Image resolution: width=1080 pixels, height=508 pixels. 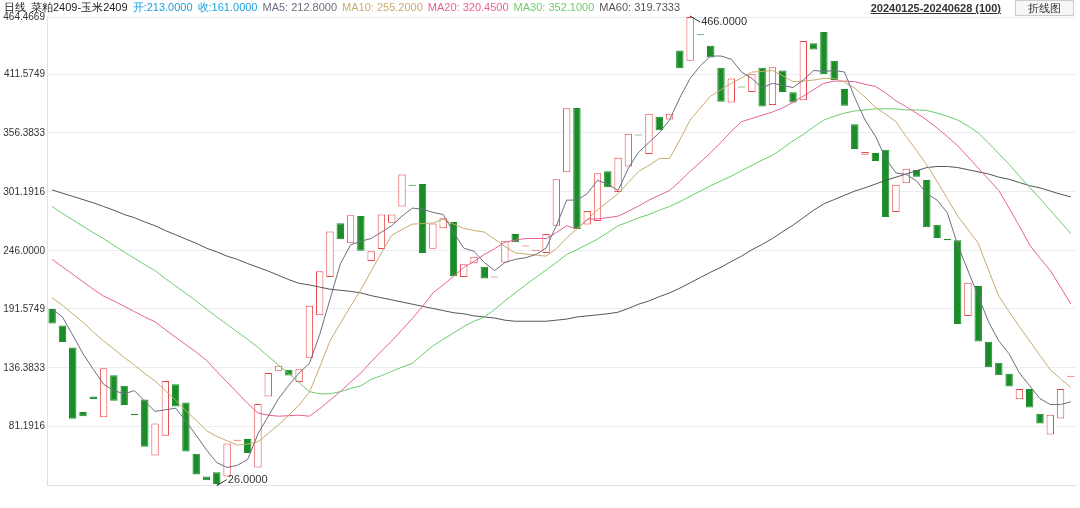 I want to click on text: MA60: 319.7333, so click(x=640, y=7).